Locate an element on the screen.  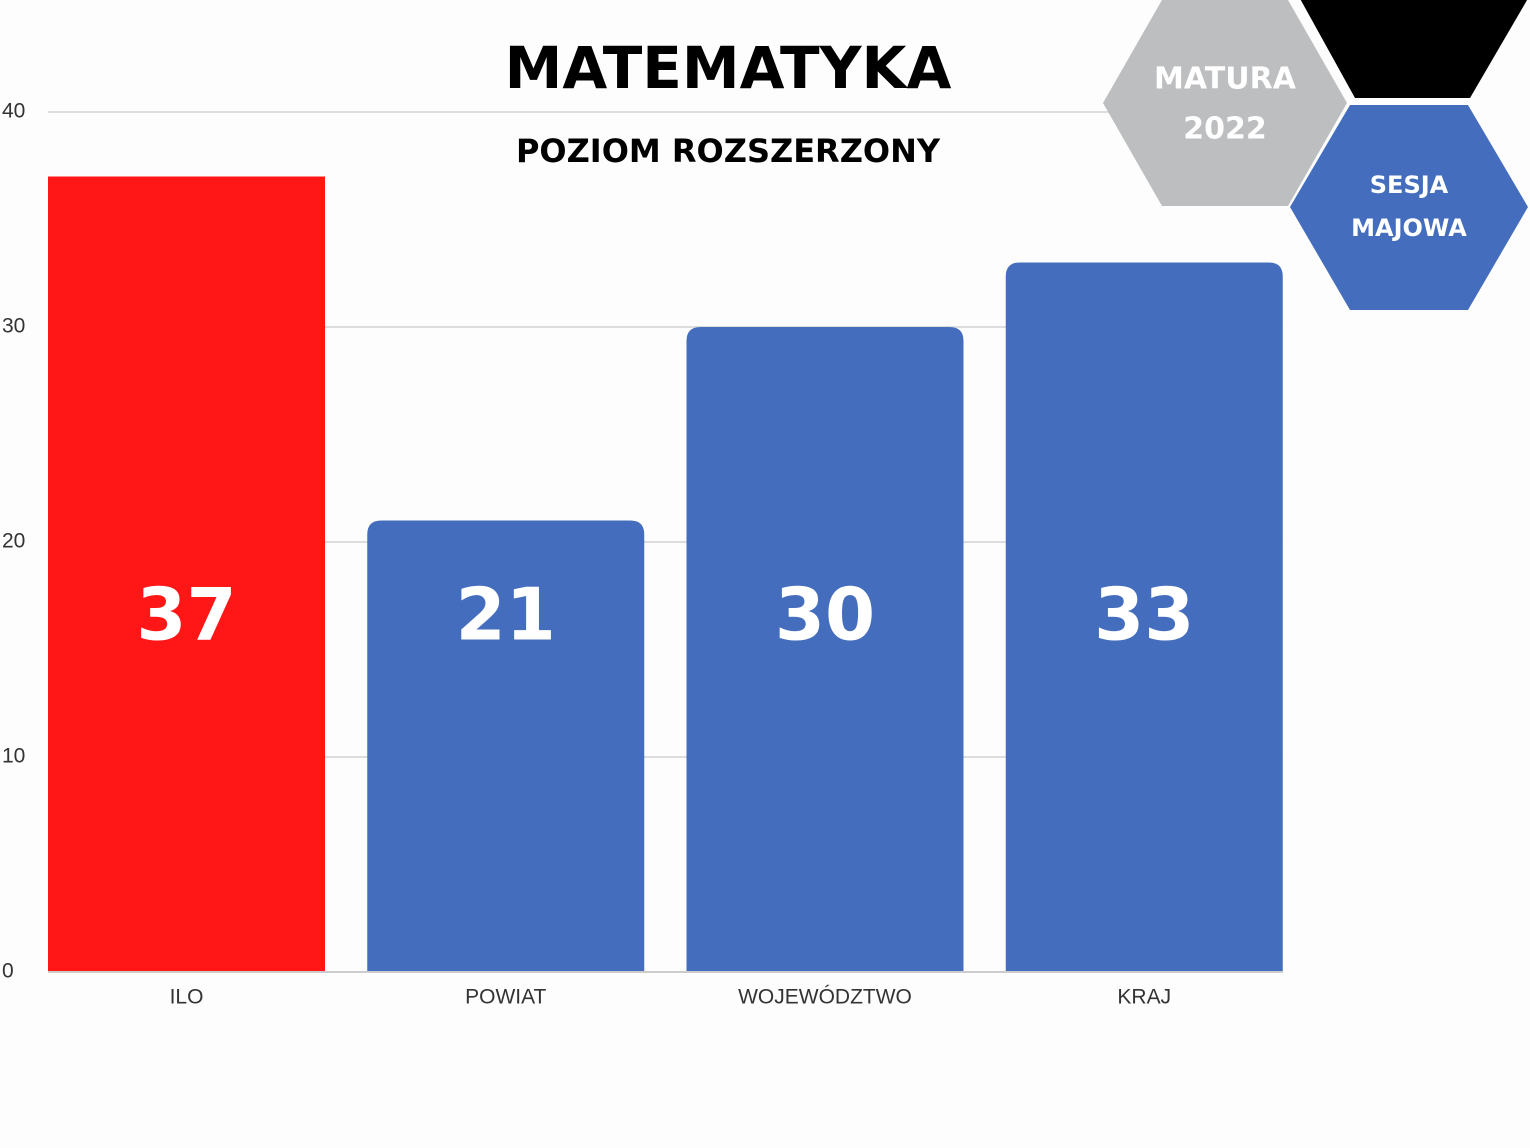
chart-title: MATEMATYKA is located at coordinates (728, 68).